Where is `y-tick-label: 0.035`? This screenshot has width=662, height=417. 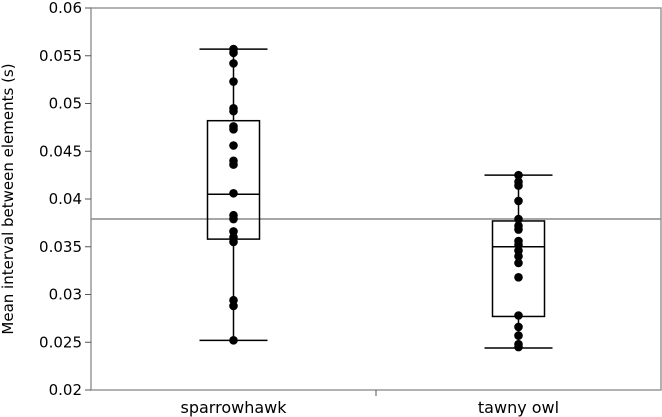
y-tick-label: 0.035 is located at coordinates (60, 247).